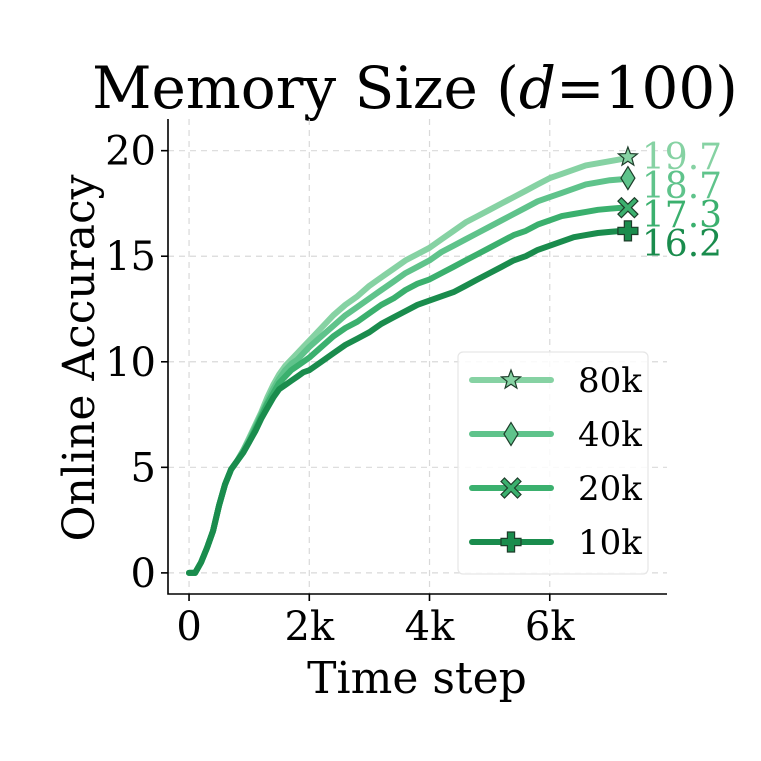 Image resolution: width=761 pixels, height=761 pixels. What do you see at coordinates (309, 627) in the screenshot?
I see `x-tick-label: 2k` at bounding box center [309, 627].